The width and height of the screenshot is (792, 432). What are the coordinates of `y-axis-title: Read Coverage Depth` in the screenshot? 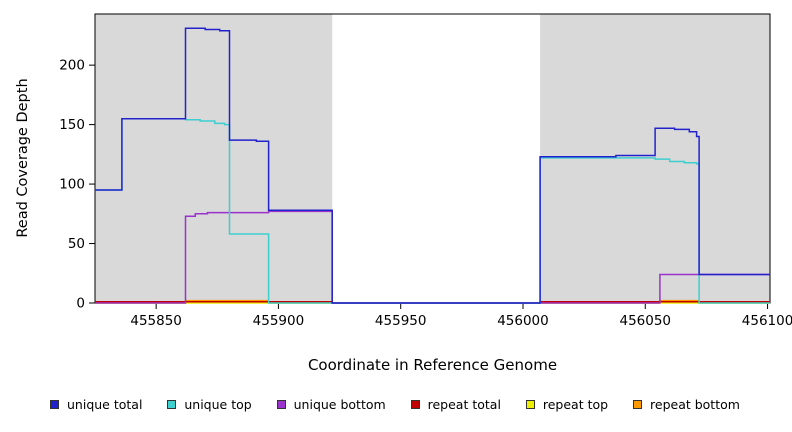 It's located at (23, 158).